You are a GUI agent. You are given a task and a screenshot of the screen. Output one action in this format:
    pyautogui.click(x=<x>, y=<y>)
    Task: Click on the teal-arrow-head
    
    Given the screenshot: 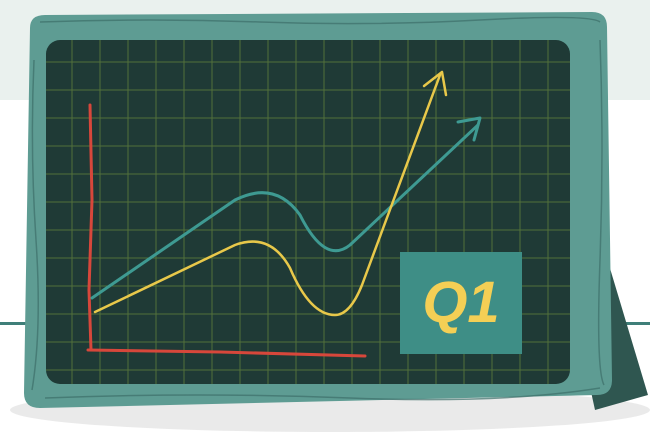 What is the action you would take?
    pyautogui.click(x=469, y=129)
    